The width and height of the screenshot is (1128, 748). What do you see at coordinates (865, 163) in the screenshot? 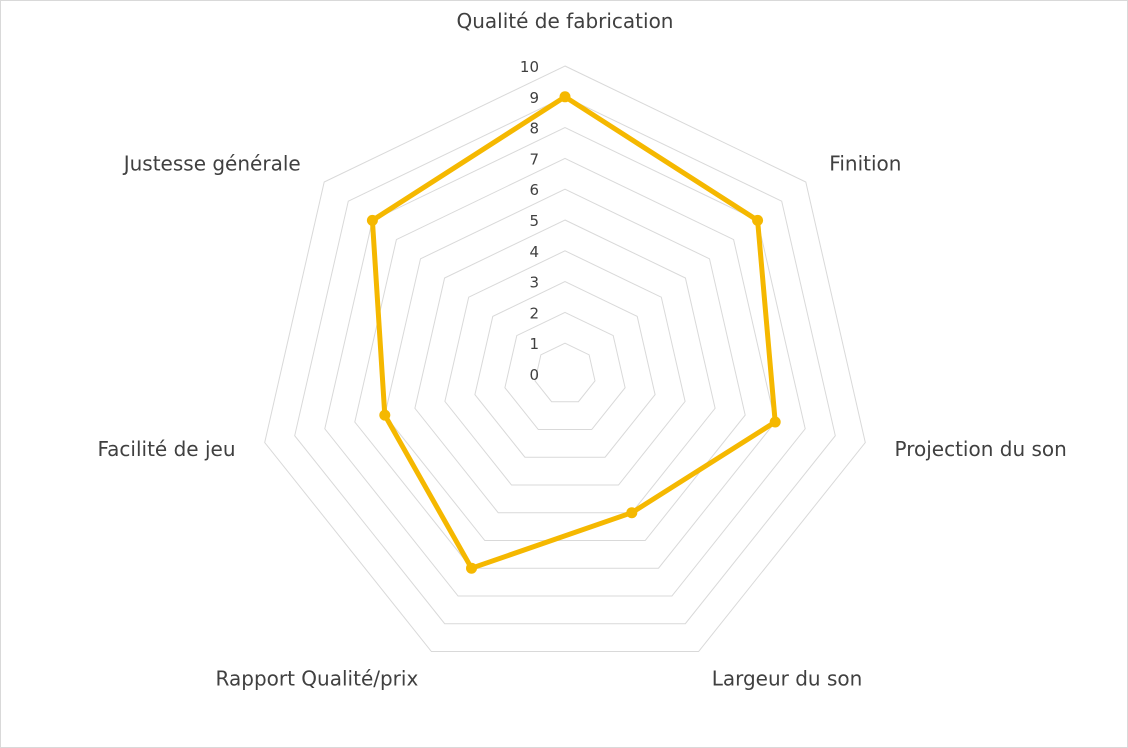
I see `axis-label-2: Finition` at bounding box center [865, 163].